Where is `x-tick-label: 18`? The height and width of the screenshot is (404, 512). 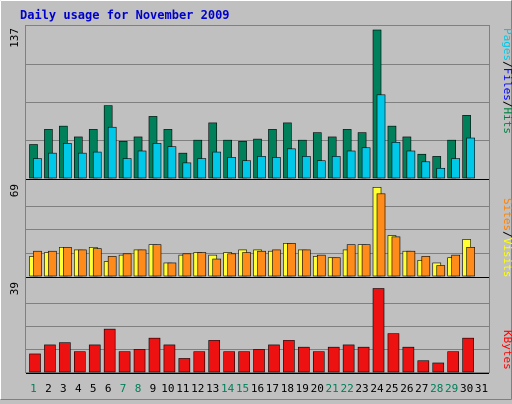
x-tick-label: 18 is located at coordinates (287, 388).